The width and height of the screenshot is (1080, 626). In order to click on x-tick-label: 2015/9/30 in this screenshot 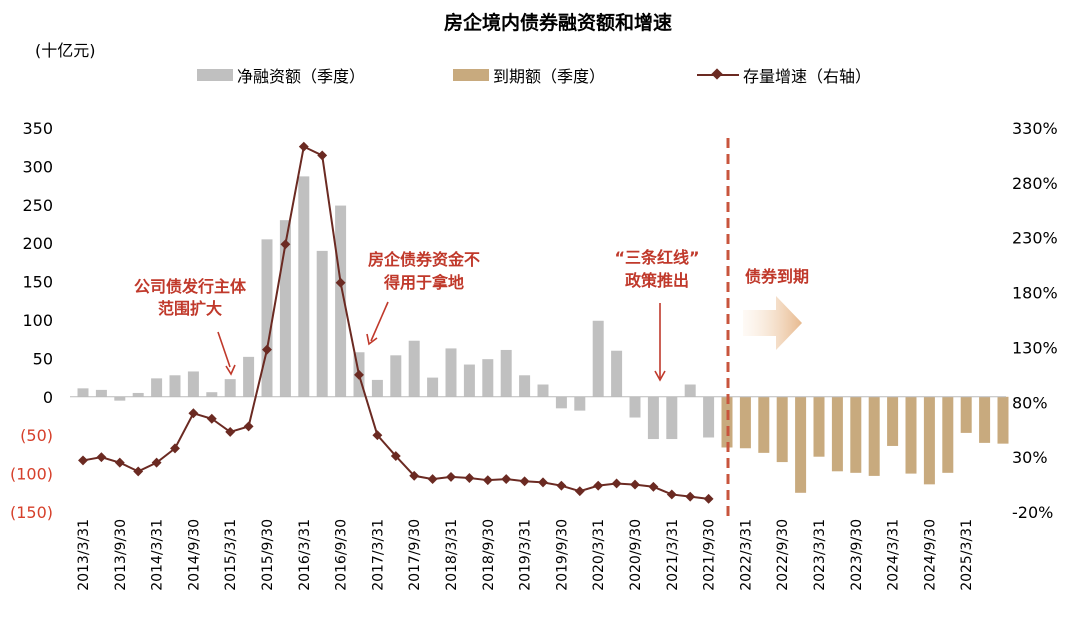, I will do `click(268, 555)`.